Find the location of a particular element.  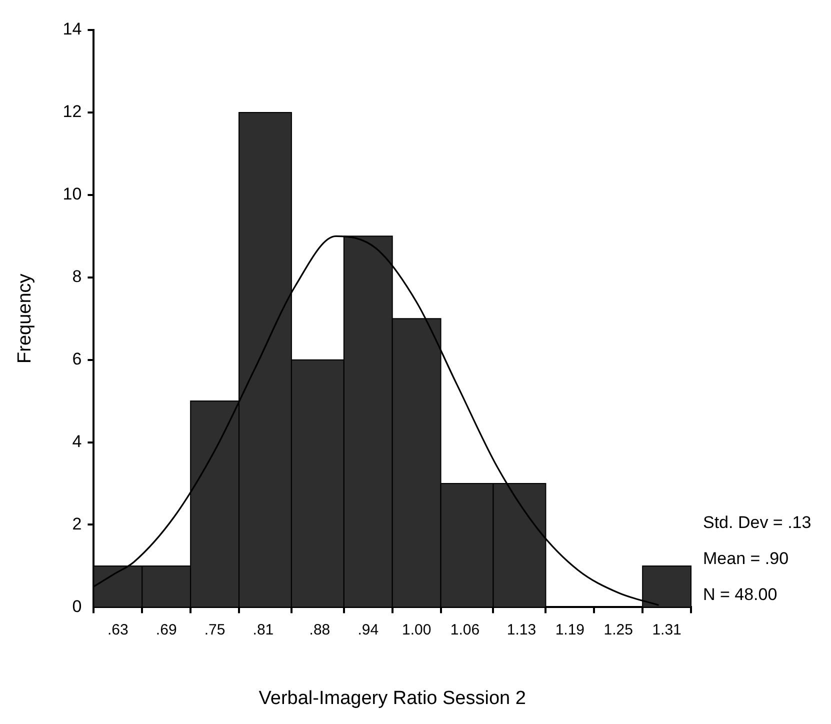

text: Std. Dev = .13 is located at coordinates (757, 522).